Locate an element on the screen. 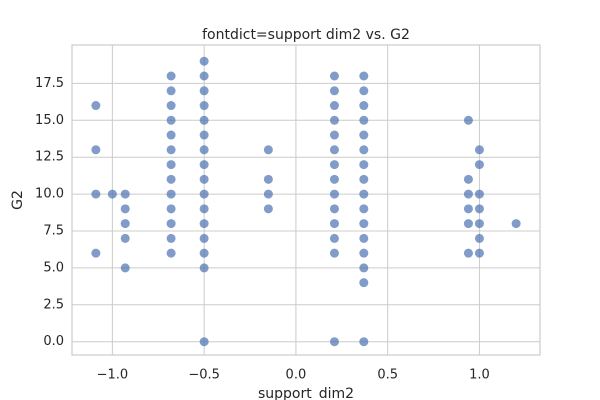  y-tick-label: 7.5 is located at coordinates (53, 231).